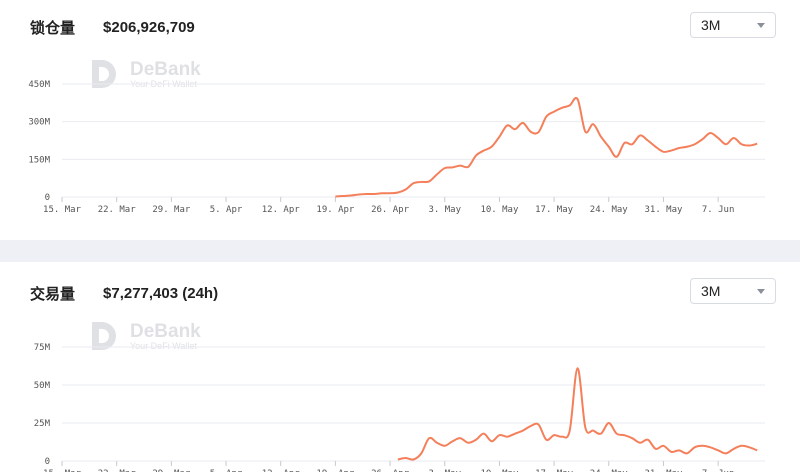 The image size is (800, 472). Describe the element at coordinates (42, 424) in the screenshot. I see `y-tick-label: 25M` at that location.